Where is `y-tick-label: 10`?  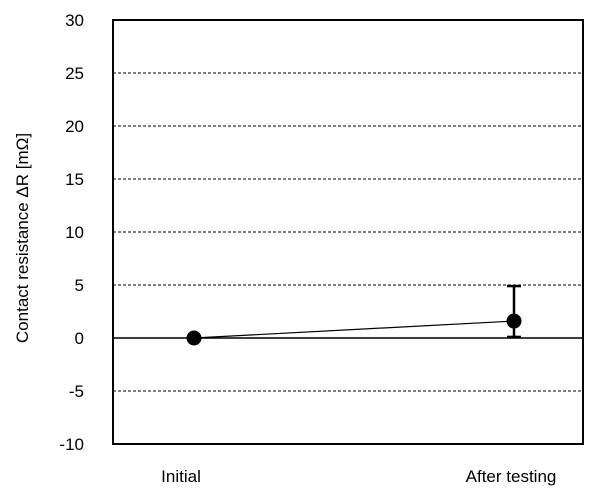
y-tick-label: 10 is located at coordinates (74, 232).